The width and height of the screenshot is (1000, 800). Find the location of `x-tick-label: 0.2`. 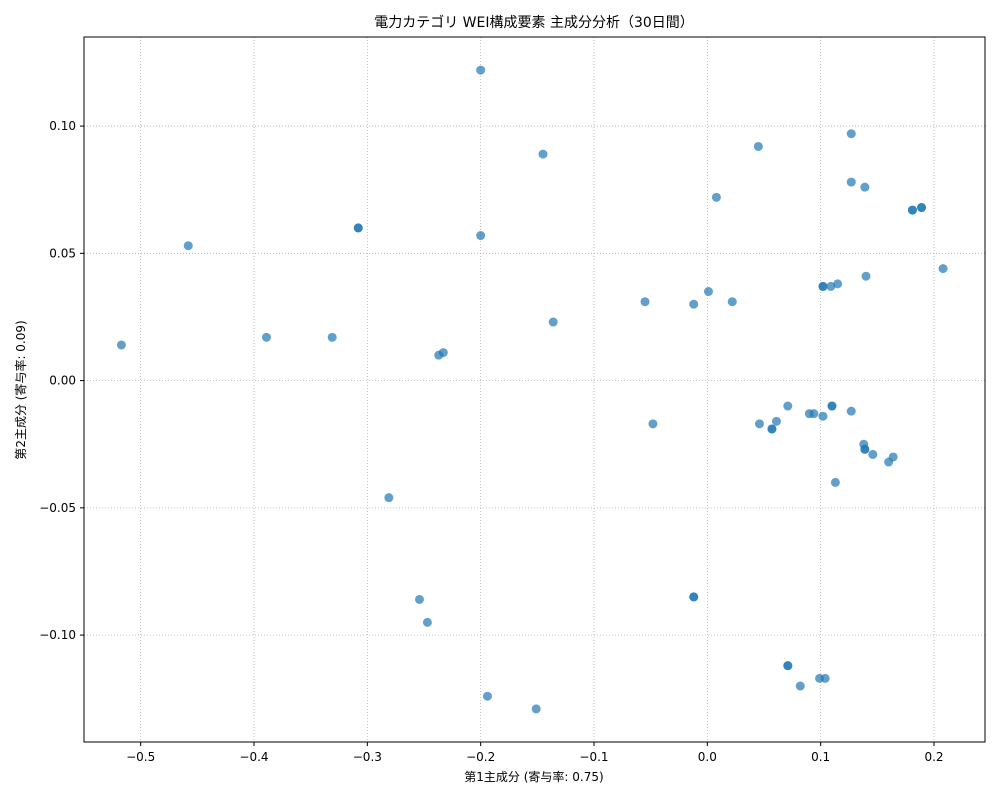

x-tick-label: 0.2 is located at coordinates (933, 757).